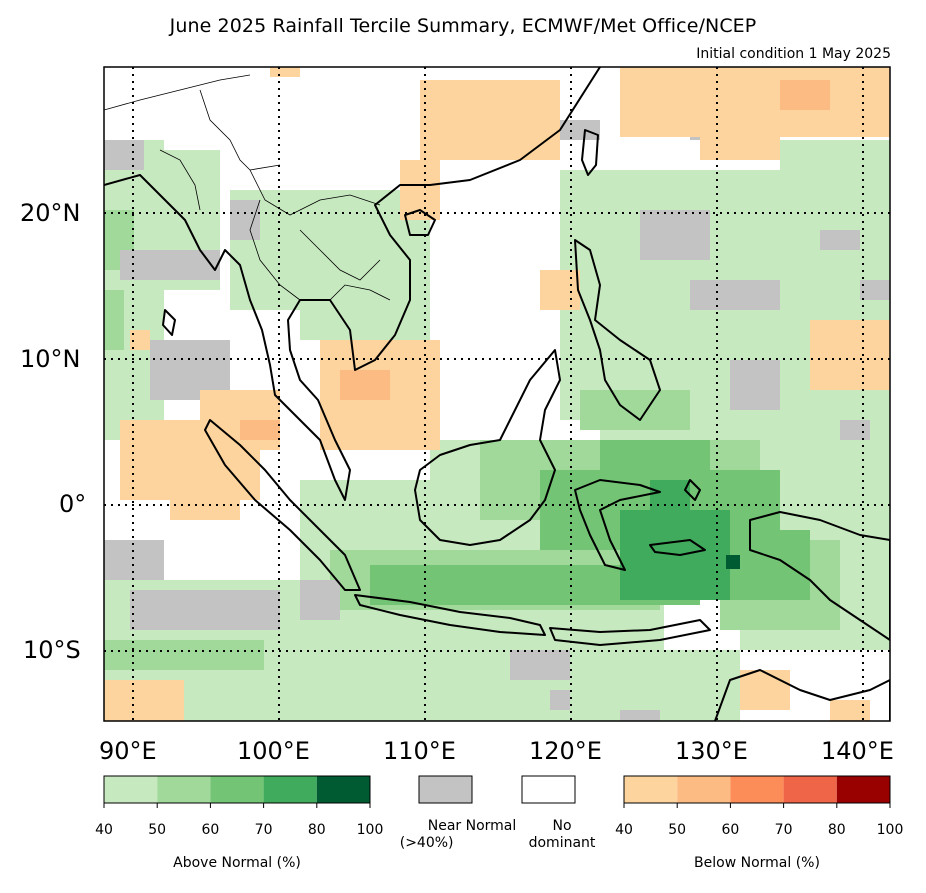 This screenshot has height=893, width=926. What do you see at coordinates (472, 826) in the screenshot?
I see `near-normal-caption-line1: Near Normal` at bounding box center [472, 826].